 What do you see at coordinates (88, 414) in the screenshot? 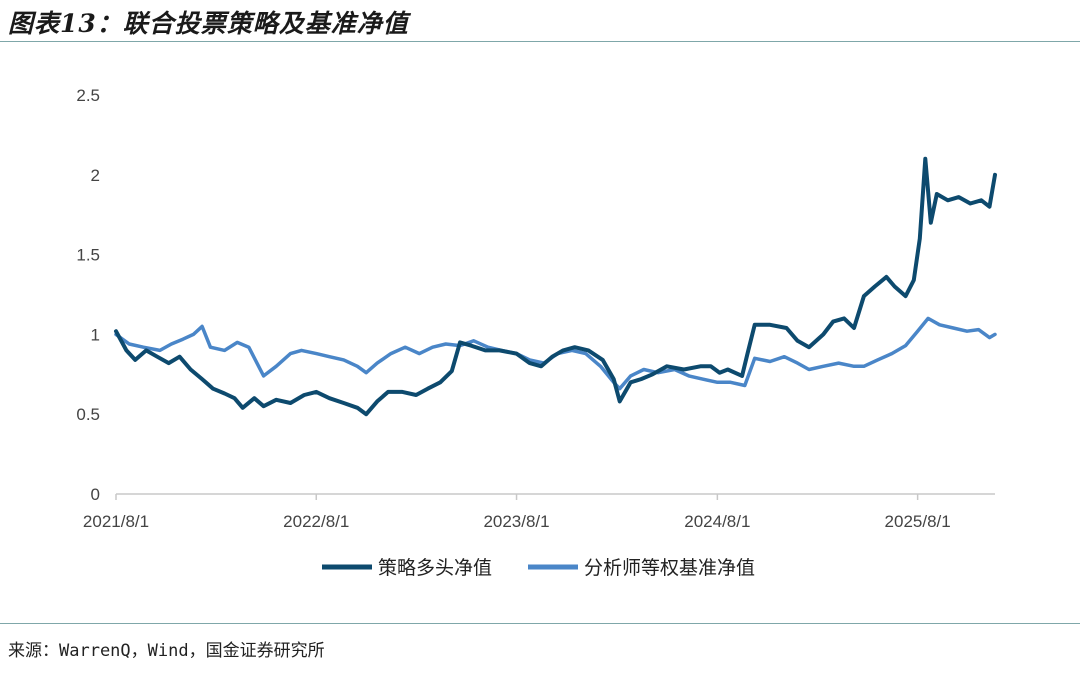
I see `y-tick-label: 0.5` at bounding box center [88, 414].